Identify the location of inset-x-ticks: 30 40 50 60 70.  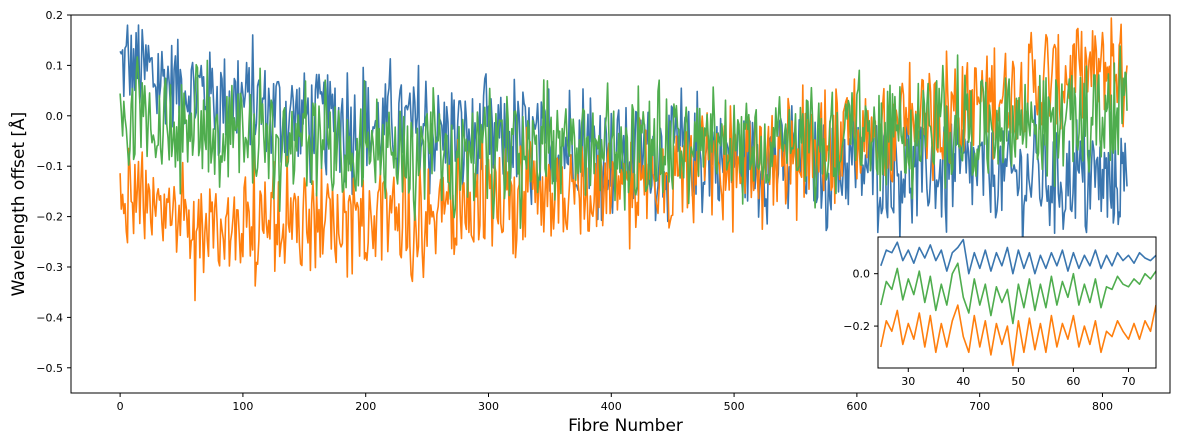
(1018, 378).